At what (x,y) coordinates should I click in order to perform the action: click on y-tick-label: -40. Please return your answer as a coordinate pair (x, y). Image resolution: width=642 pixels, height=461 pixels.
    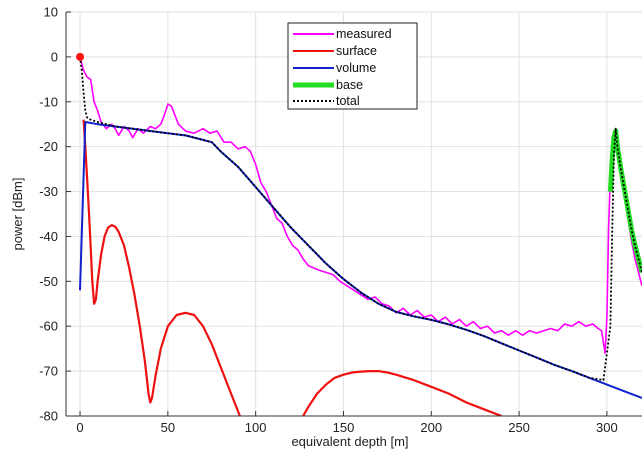
    Looking at the image, I should click on (48, 236).